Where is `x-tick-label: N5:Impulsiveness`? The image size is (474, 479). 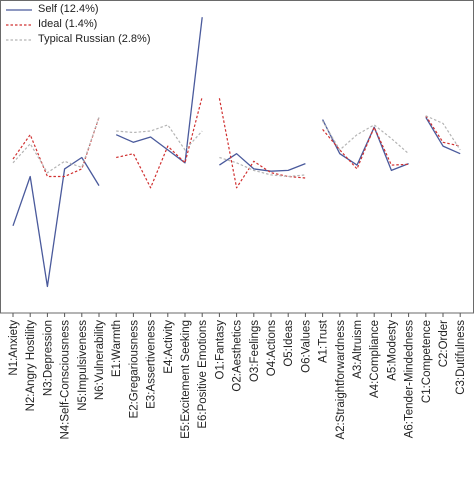 x-tick-label: N5:Impulsiveness is located at coordinates (83, 365).